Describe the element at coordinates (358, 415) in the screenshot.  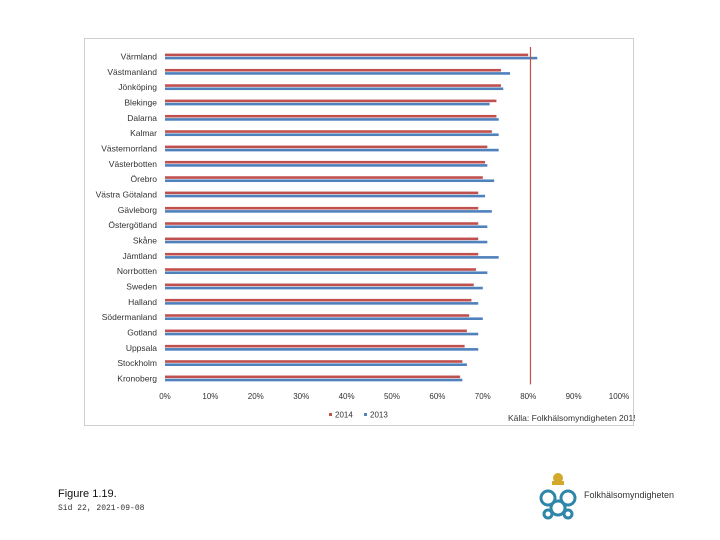
I see `legend: 2014 2013` at that location.